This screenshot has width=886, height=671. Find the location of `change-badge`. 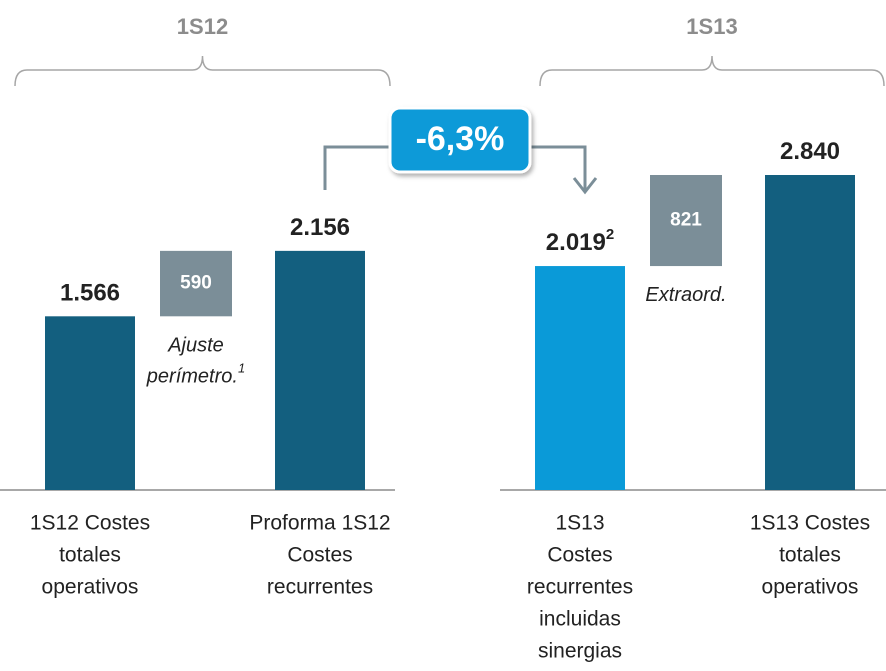

change-badge is located at coordinates (460, 140).